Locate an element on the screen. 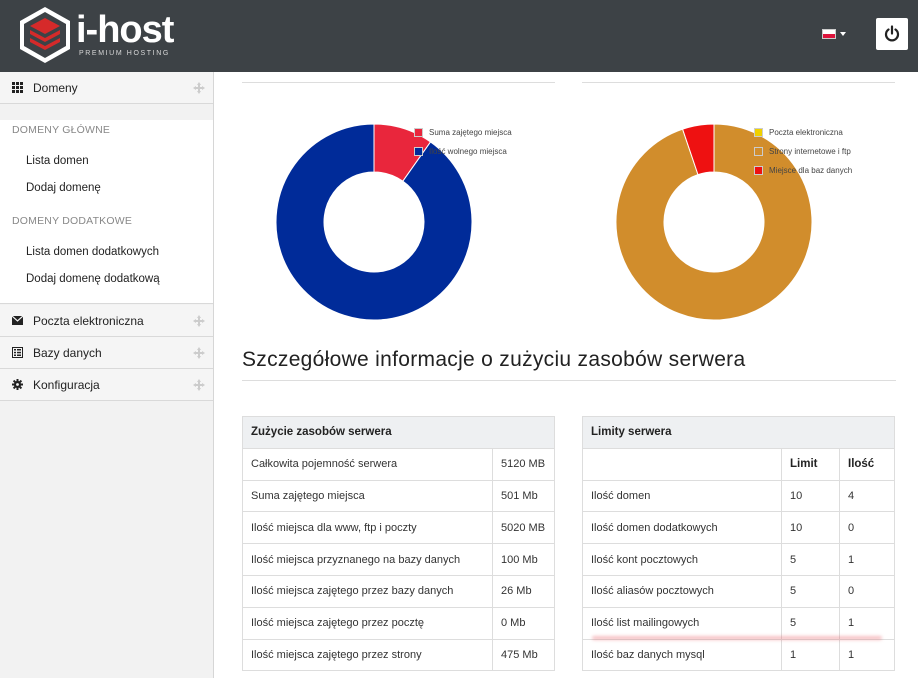  table-row: Ilość domen 10 4 is located at coordinates (738, 496).